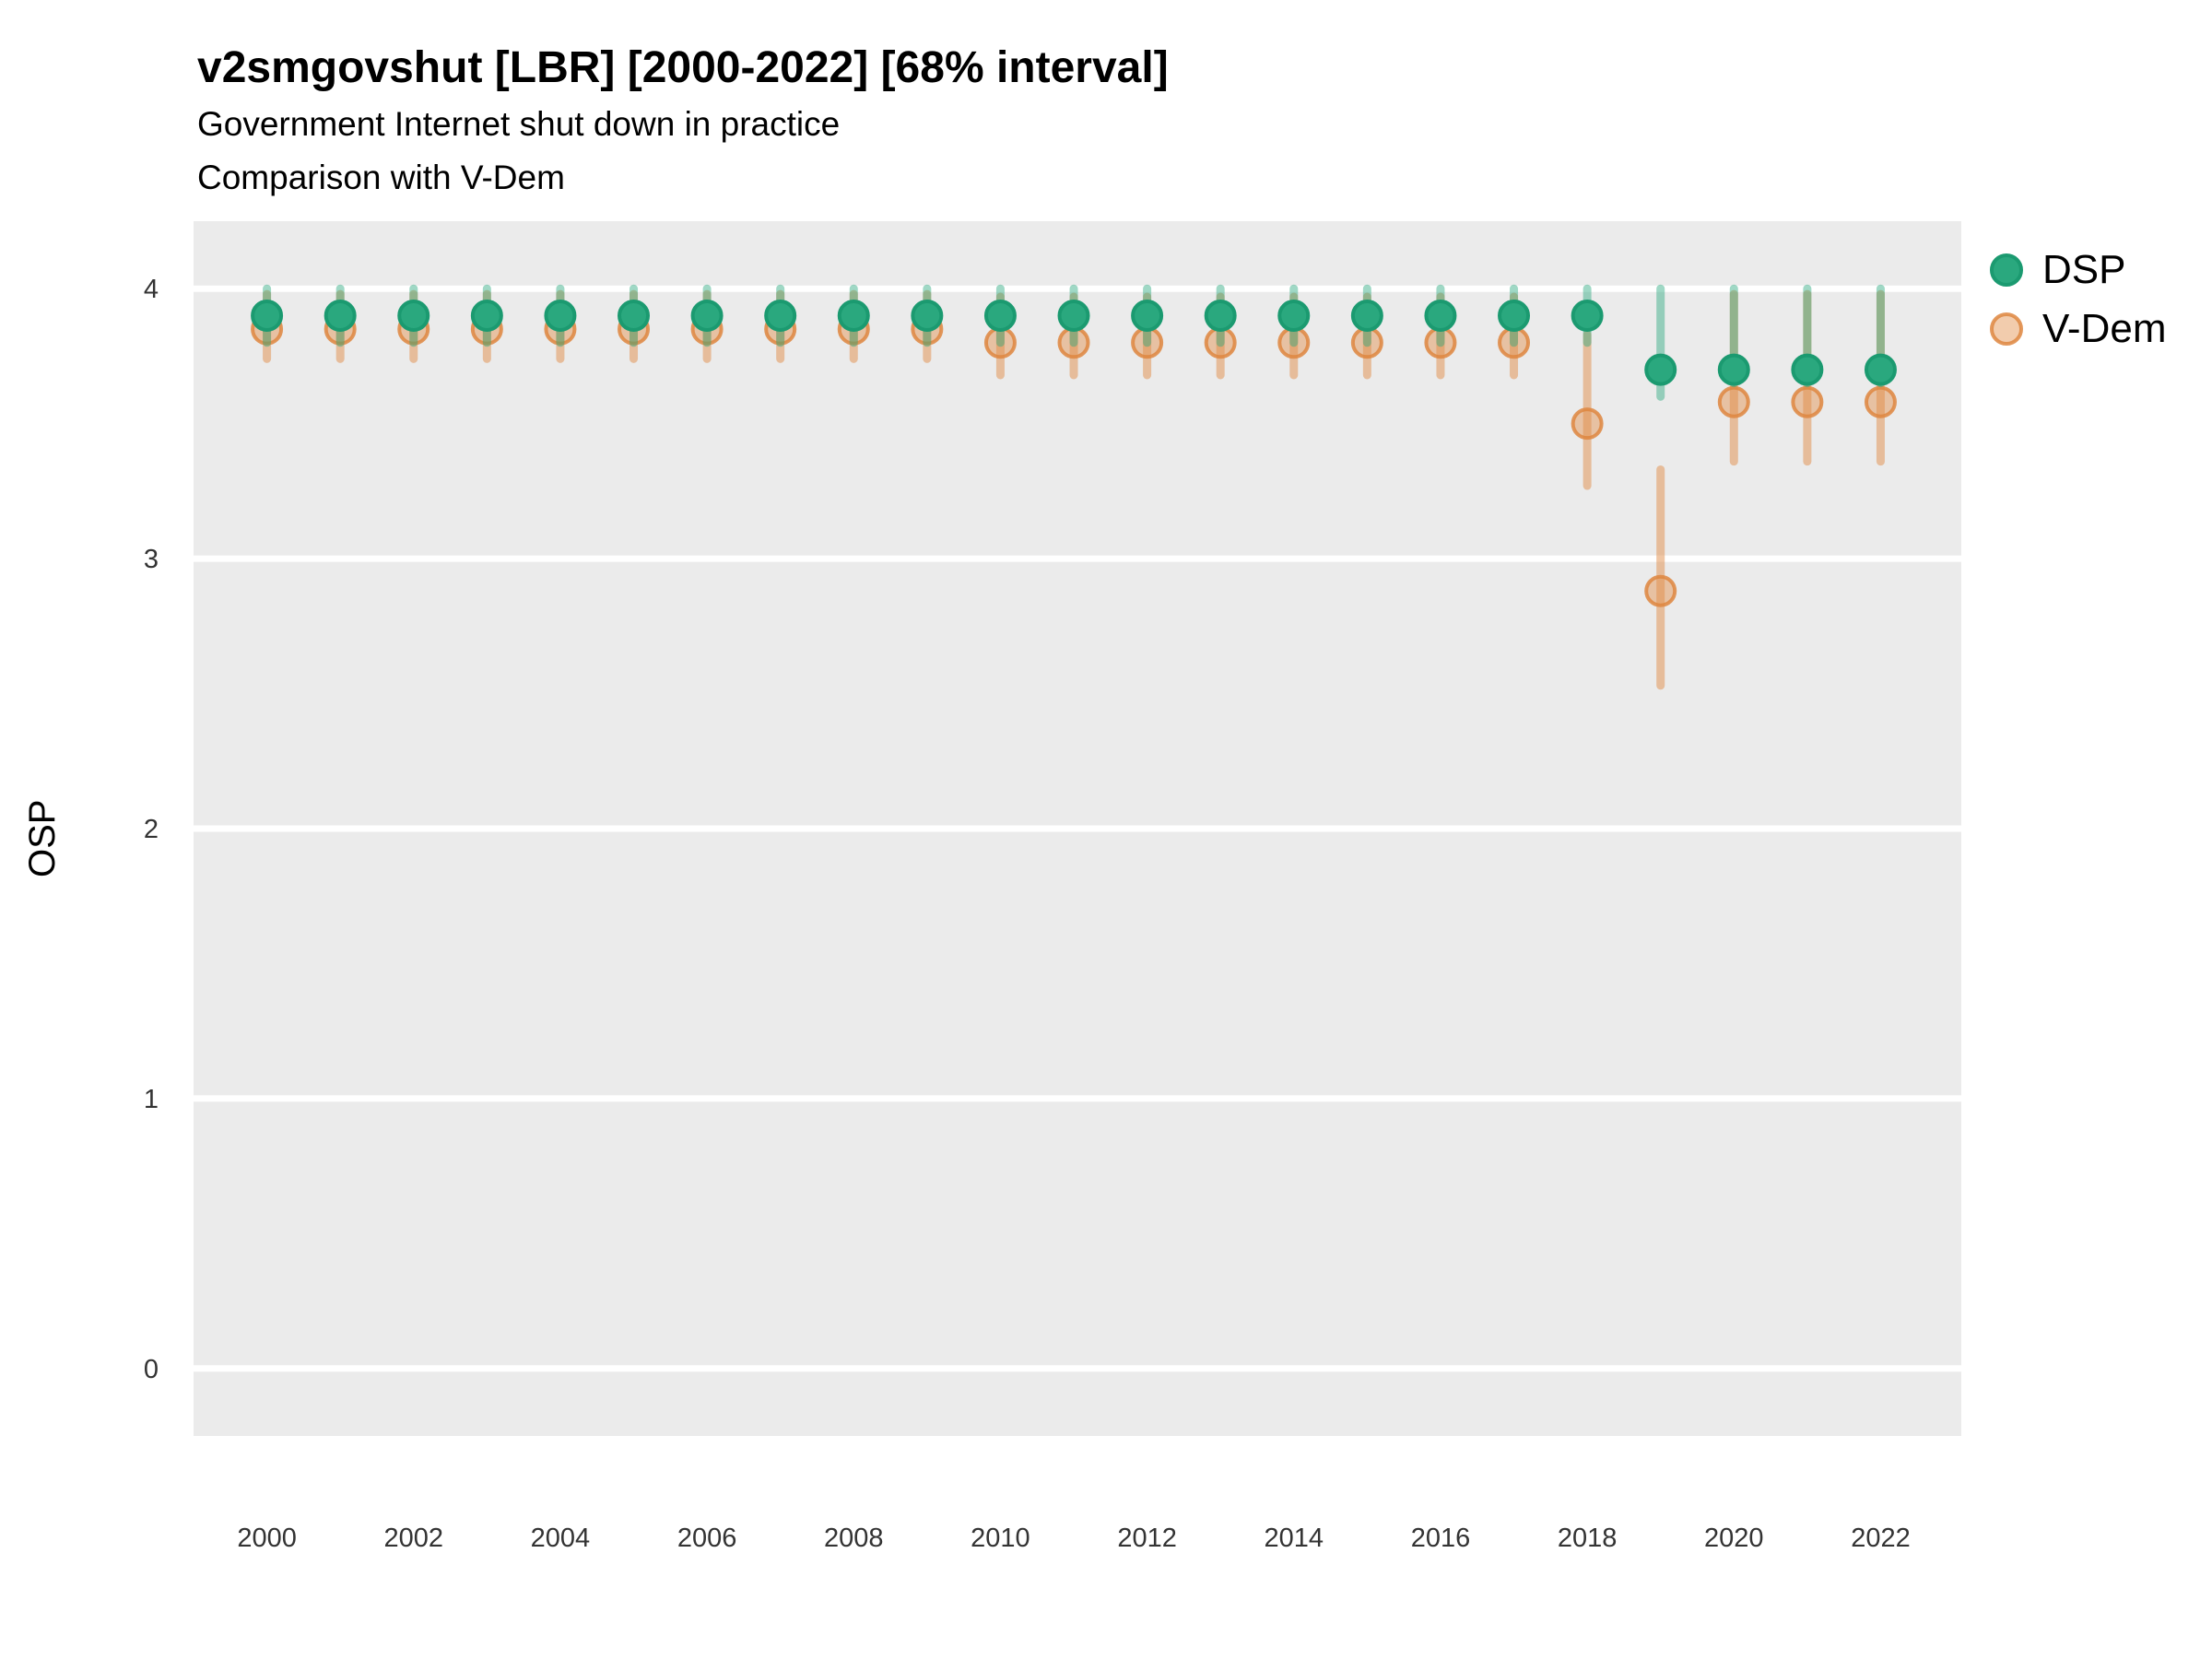 This screenshot has height=1659, width=2212. I want to click on y-tick-label-1: 1, so click(151, 1099).